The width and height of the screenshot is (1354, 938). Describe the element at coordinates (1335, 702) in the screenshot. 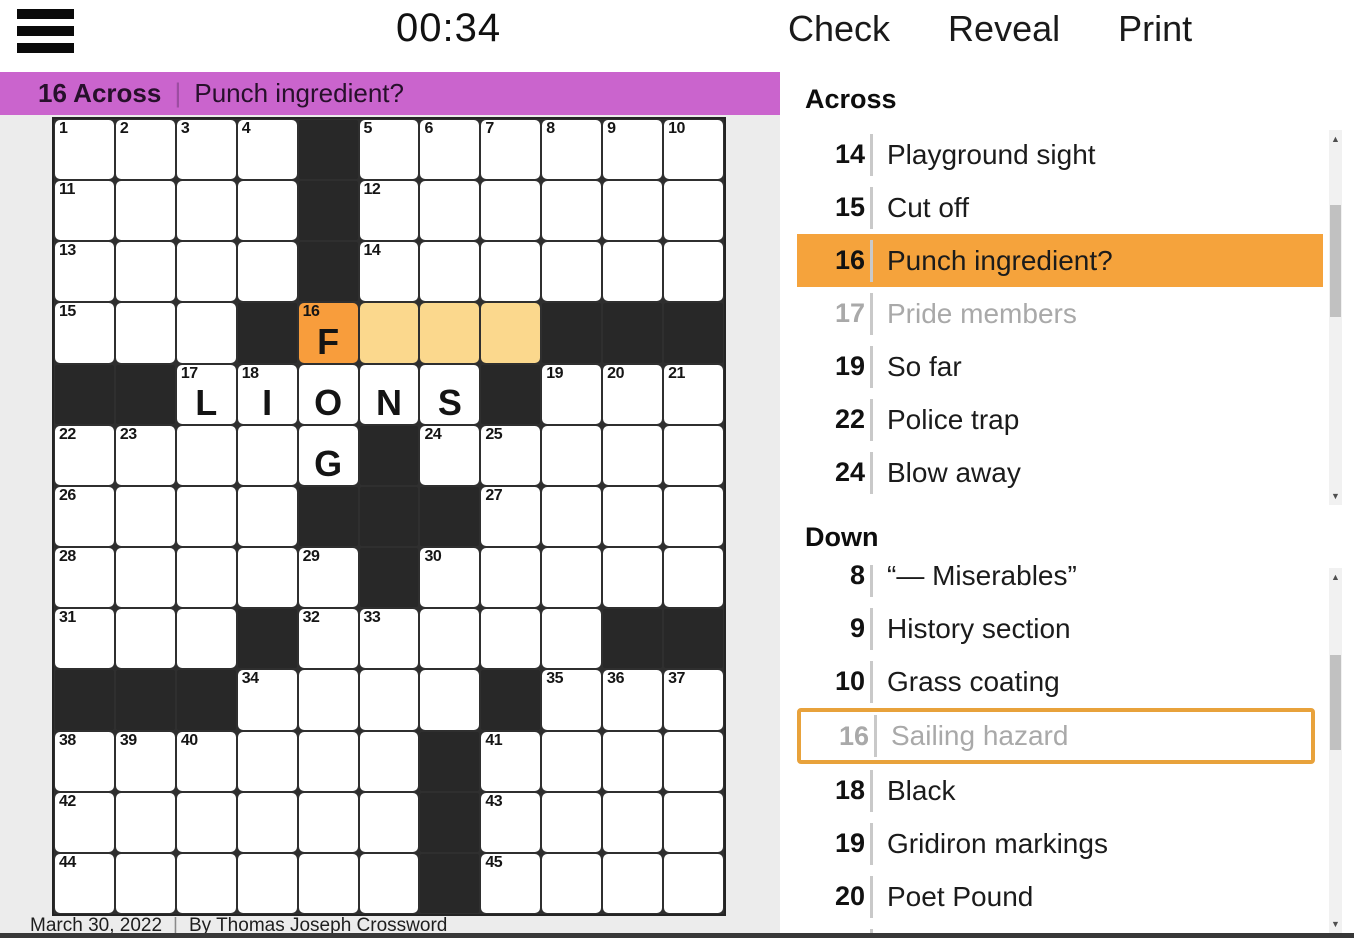

I see `down-scrollbar-thumb` at that location.